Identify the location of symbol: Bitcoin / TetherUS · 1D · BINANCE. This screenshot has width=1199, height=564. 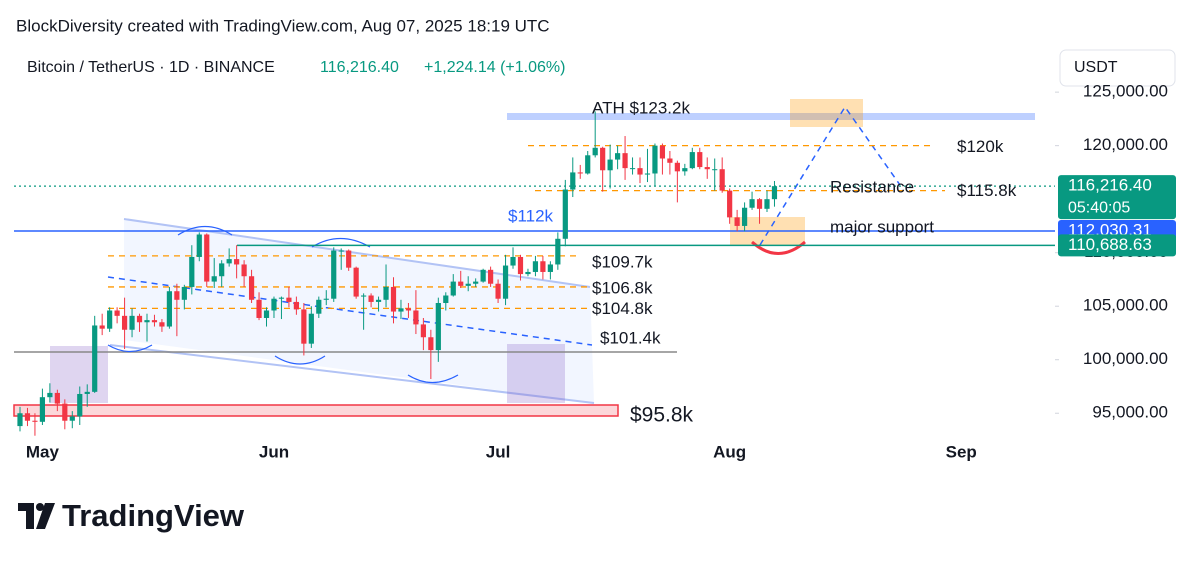
(151, 67).